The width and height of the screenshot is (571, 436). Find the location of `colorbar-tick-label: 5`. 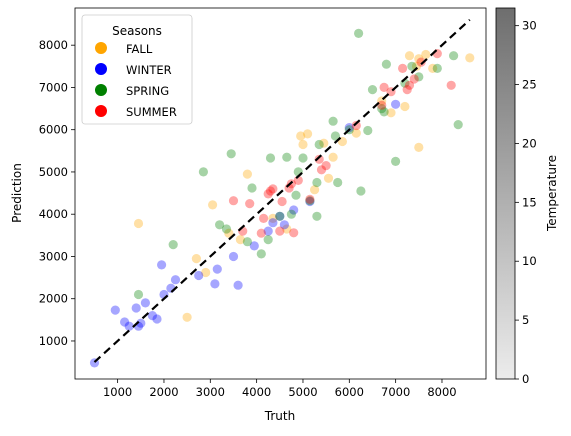

colorbar-tick-label: 5 is located at coordinates (525, 320).